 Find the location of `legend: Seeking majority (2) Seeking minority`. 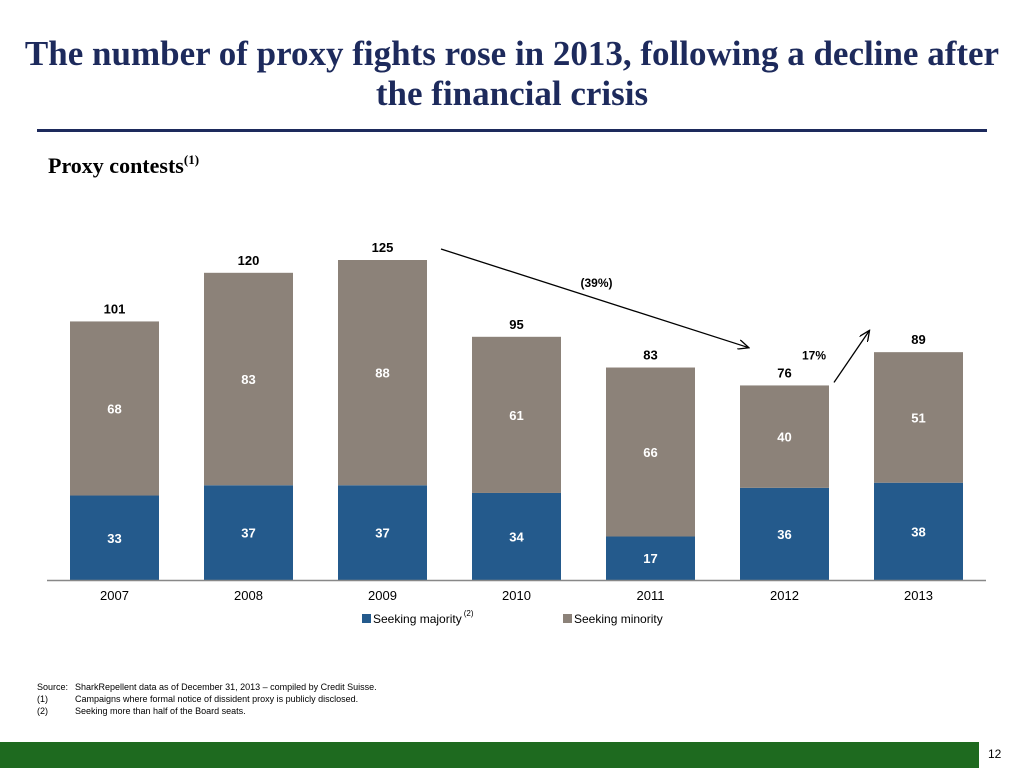

legend: Seeking majority (2) Seeking minority is located at coordinates (512, 617).